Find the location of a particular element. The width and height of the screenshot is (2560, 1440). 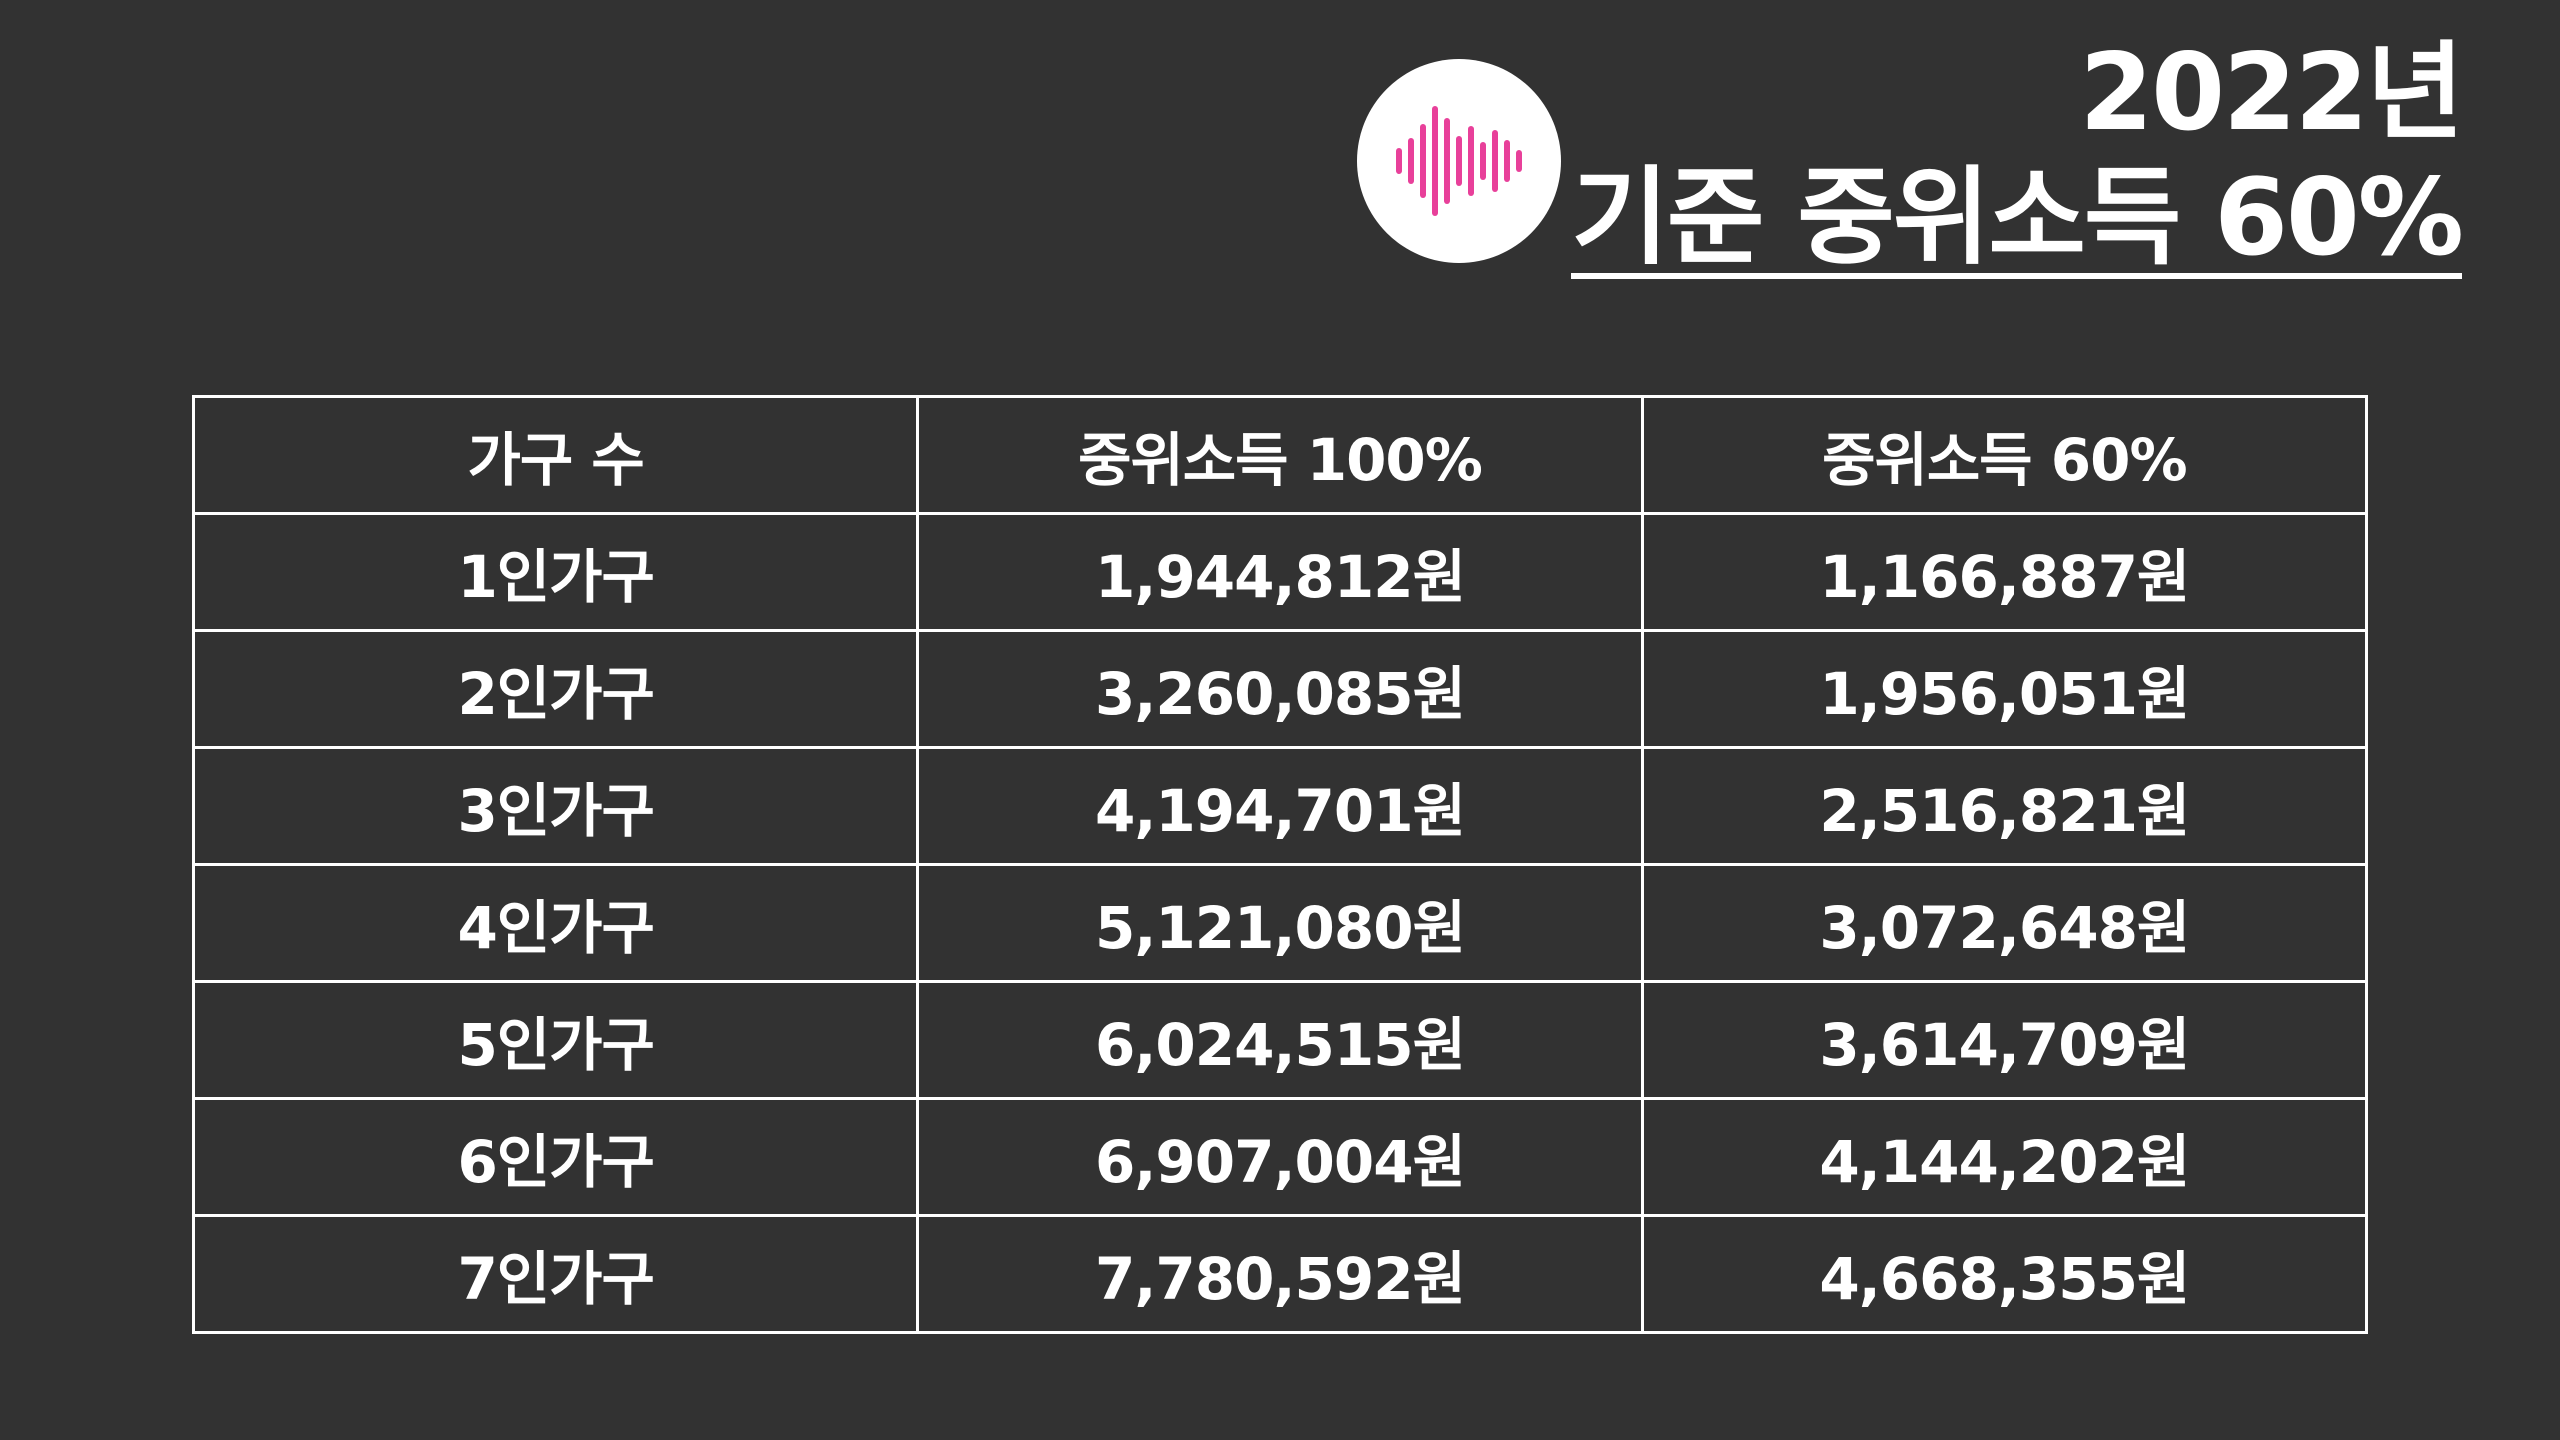

table-row: 3인가구 4,194,701원 2,516,821원 is located at coordinates (1280, 806).